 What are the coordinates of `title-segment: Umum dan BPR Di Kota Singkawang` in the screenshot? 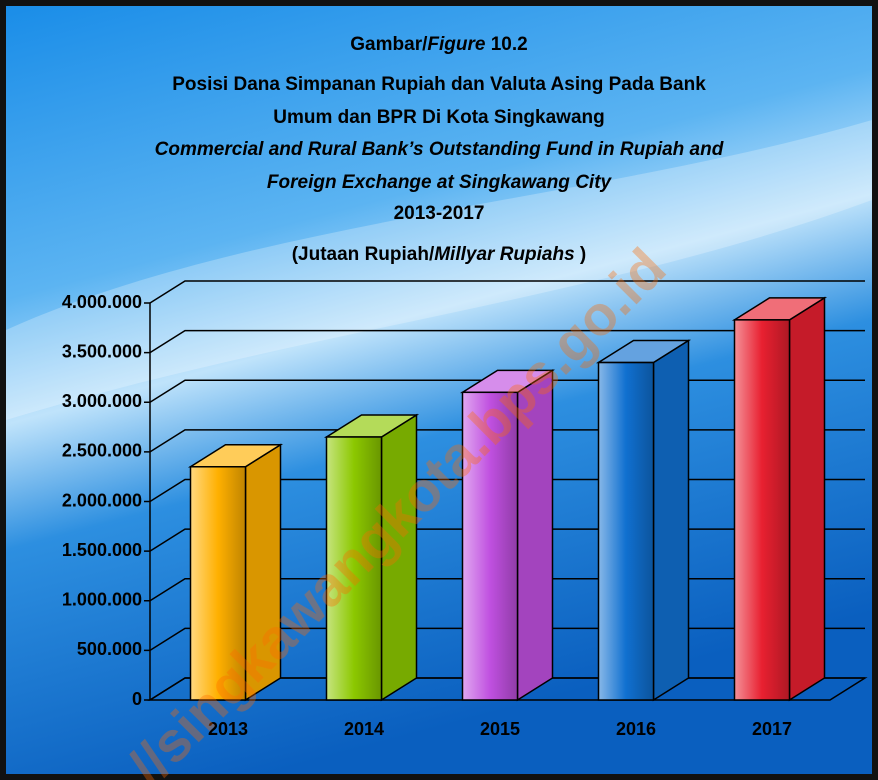 It's located at (438, 117).